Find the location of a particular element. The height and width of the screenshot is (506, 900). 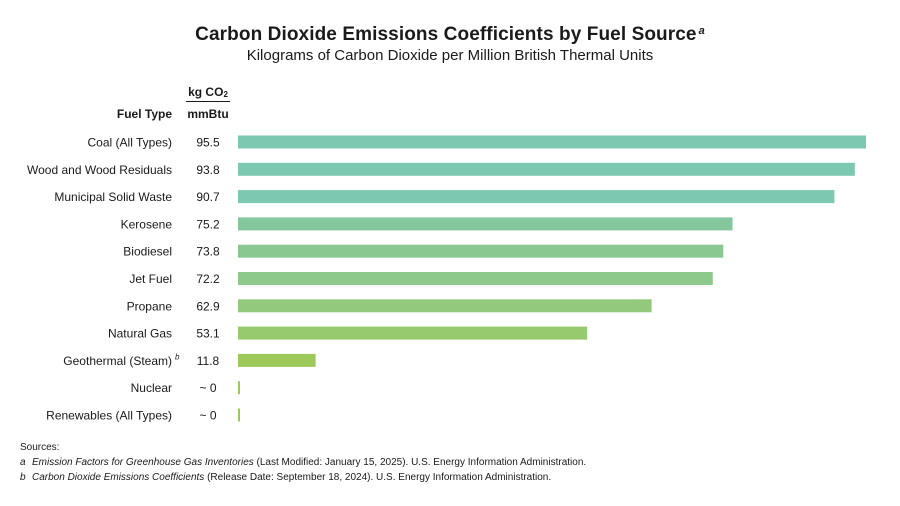

source-b-tag: b is located at coordinates (23, 477).